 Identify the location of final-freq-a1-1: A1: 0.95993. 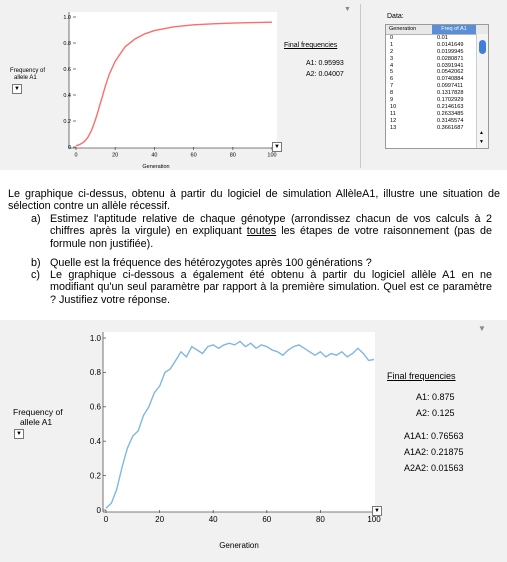
(325, 63).